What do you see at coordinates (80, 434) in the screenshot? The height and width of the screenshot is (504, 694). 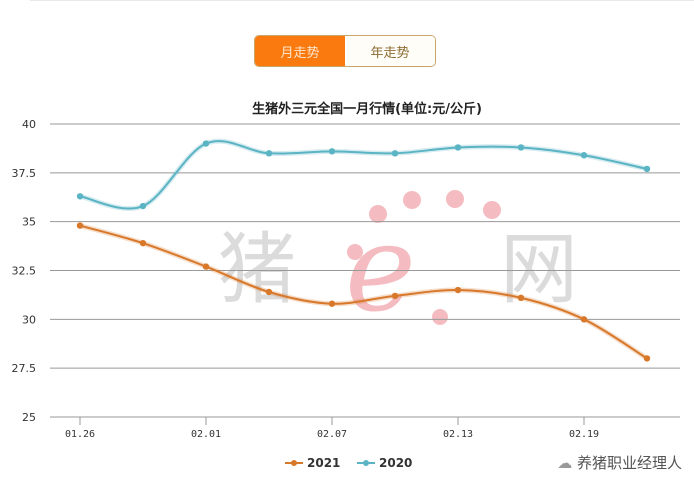 I see `x-tick-label: 01.26` at bounding box center [80, 434].